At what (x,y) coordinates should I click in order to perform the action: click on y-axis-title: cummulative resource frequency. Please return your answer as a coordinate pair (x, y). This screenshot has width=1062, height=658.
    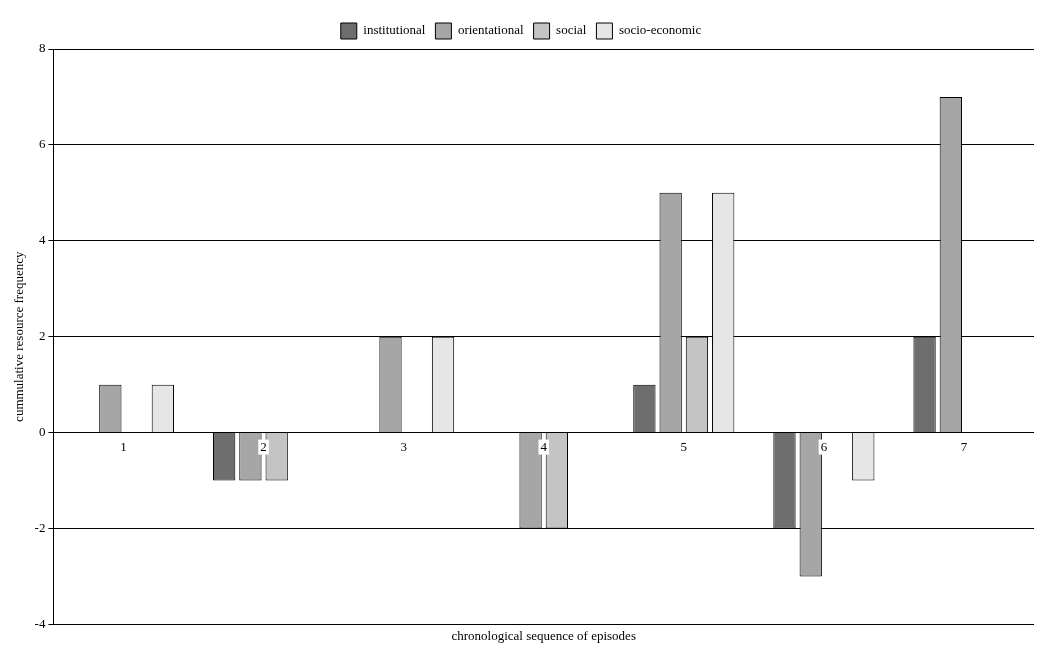
    Looking at the image, I should click on (19, 336).